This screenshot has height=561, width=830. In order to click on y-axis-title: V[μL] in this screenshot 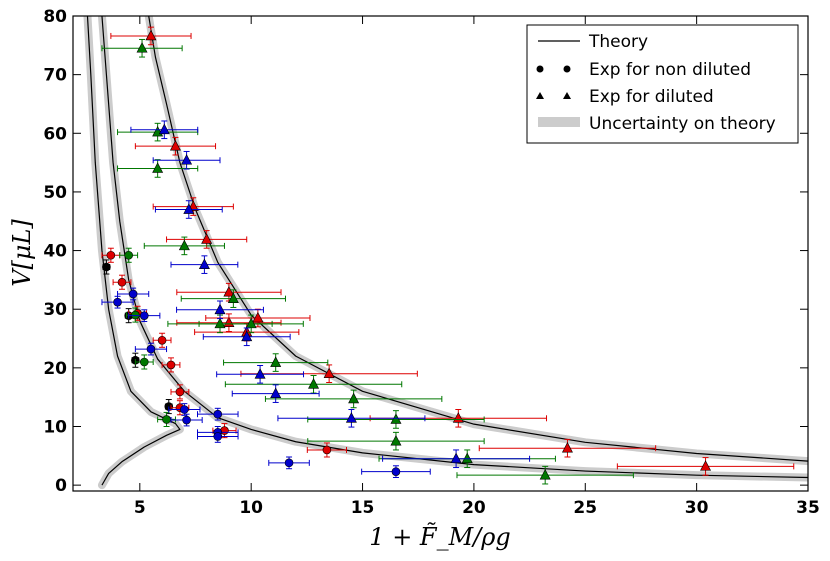, I will do `click(22, 253)`.